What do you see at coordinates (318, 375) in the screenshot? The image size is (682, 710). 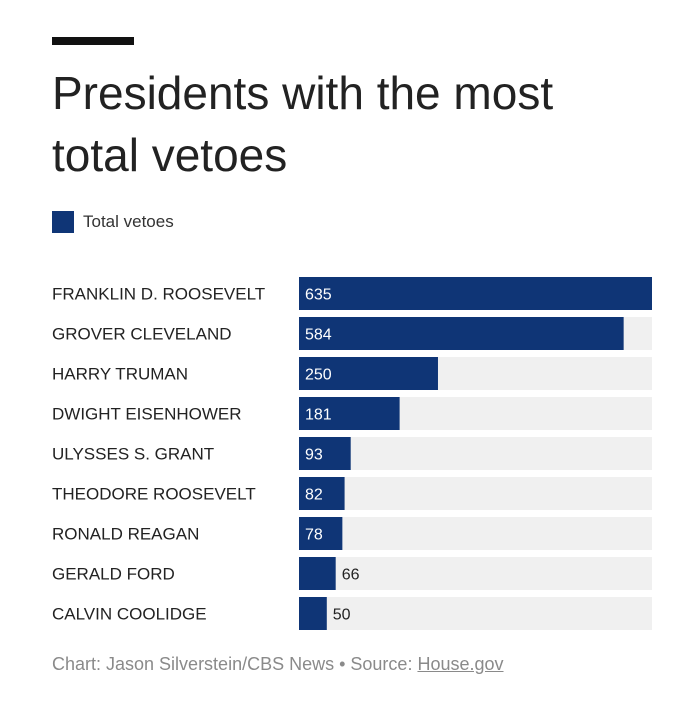 I see `bar-value-label: 250` at bounding box center [318, 375].